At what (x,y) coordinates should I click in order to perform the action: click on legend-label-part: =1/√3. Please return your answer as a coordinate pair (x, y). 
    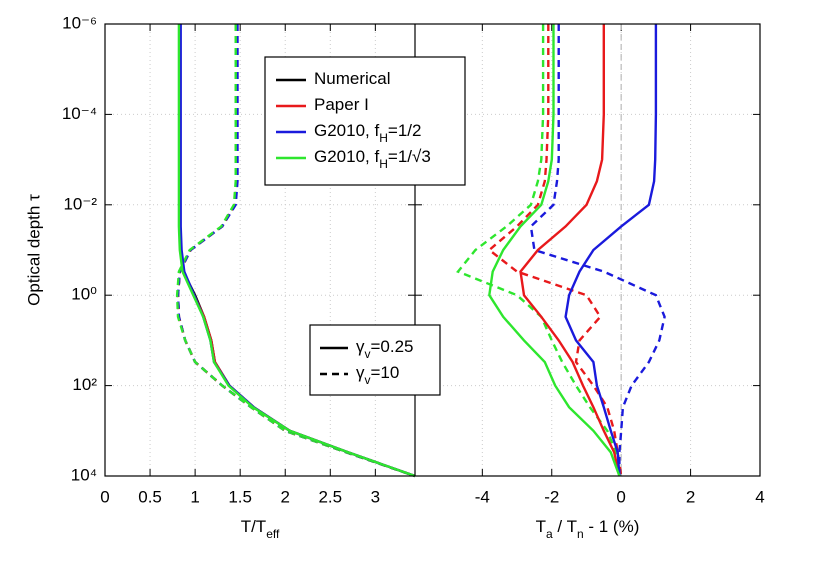
    Looking at the image, I should click on (409, 156).